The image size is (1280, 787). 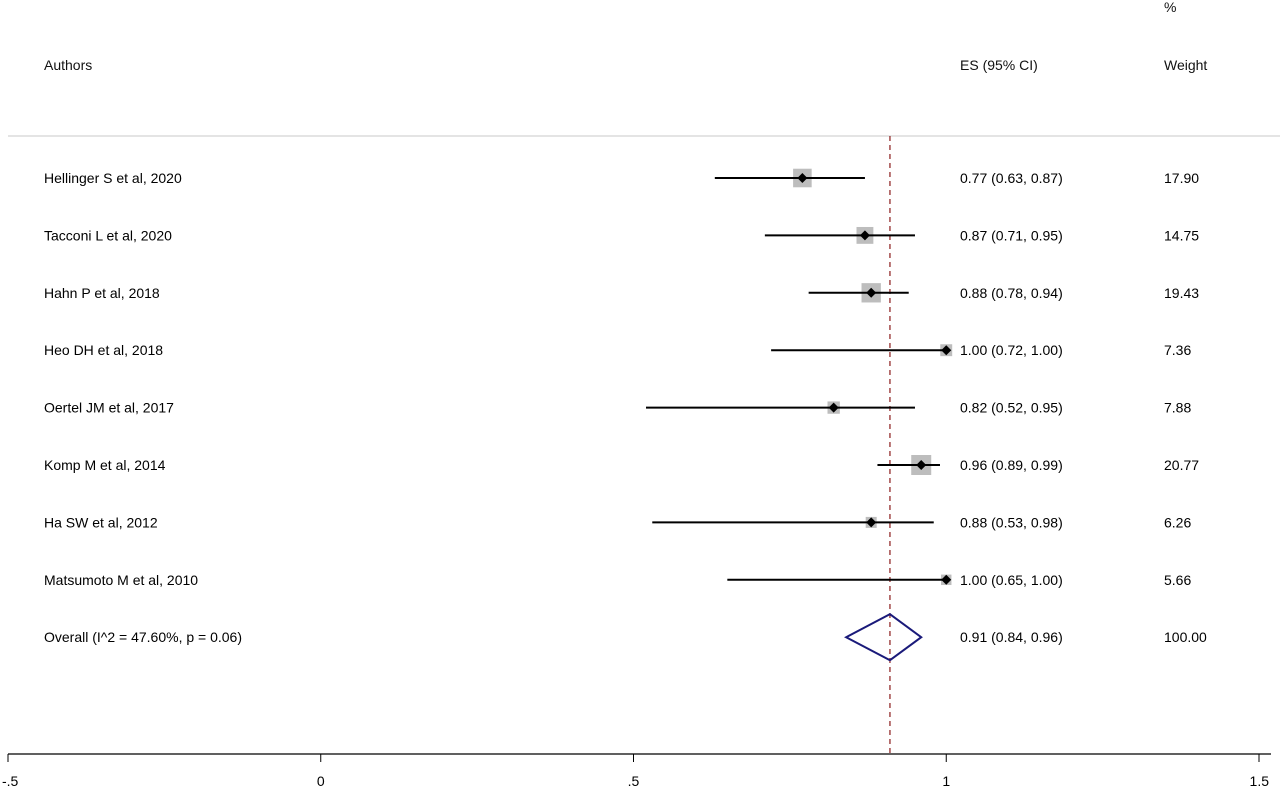 What do you see at coordinates (105, 465) in the screenshot?
I see `study-author-label: Komp M et al, 2014` at bounding box center [105, 465].